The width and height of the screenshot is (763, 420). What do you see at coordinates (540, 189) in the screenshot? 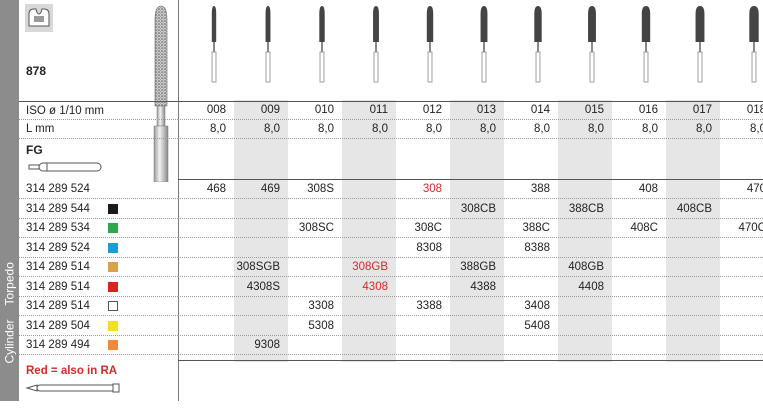
I see `article-cell: 388` at bounding box center [540, 189].